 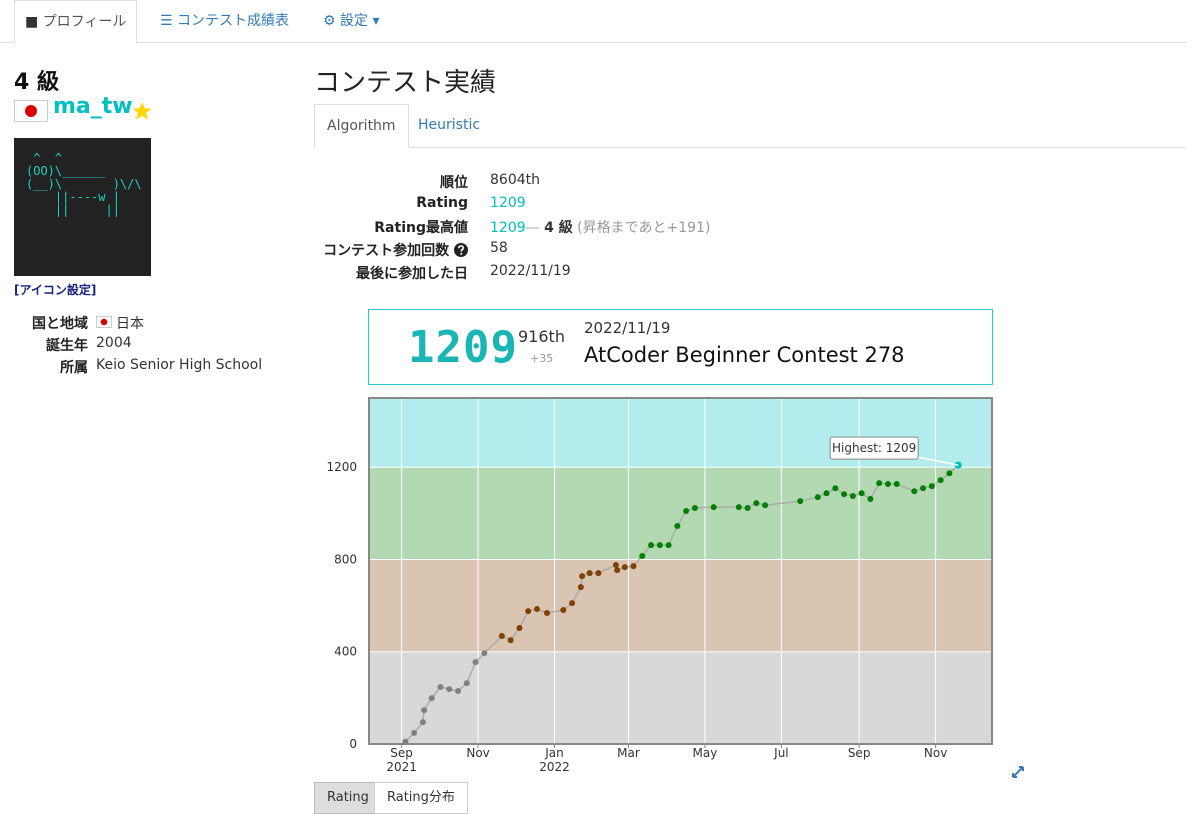 I want to click on stat-label: 最後に参加した日, so click(x=412, y=274).